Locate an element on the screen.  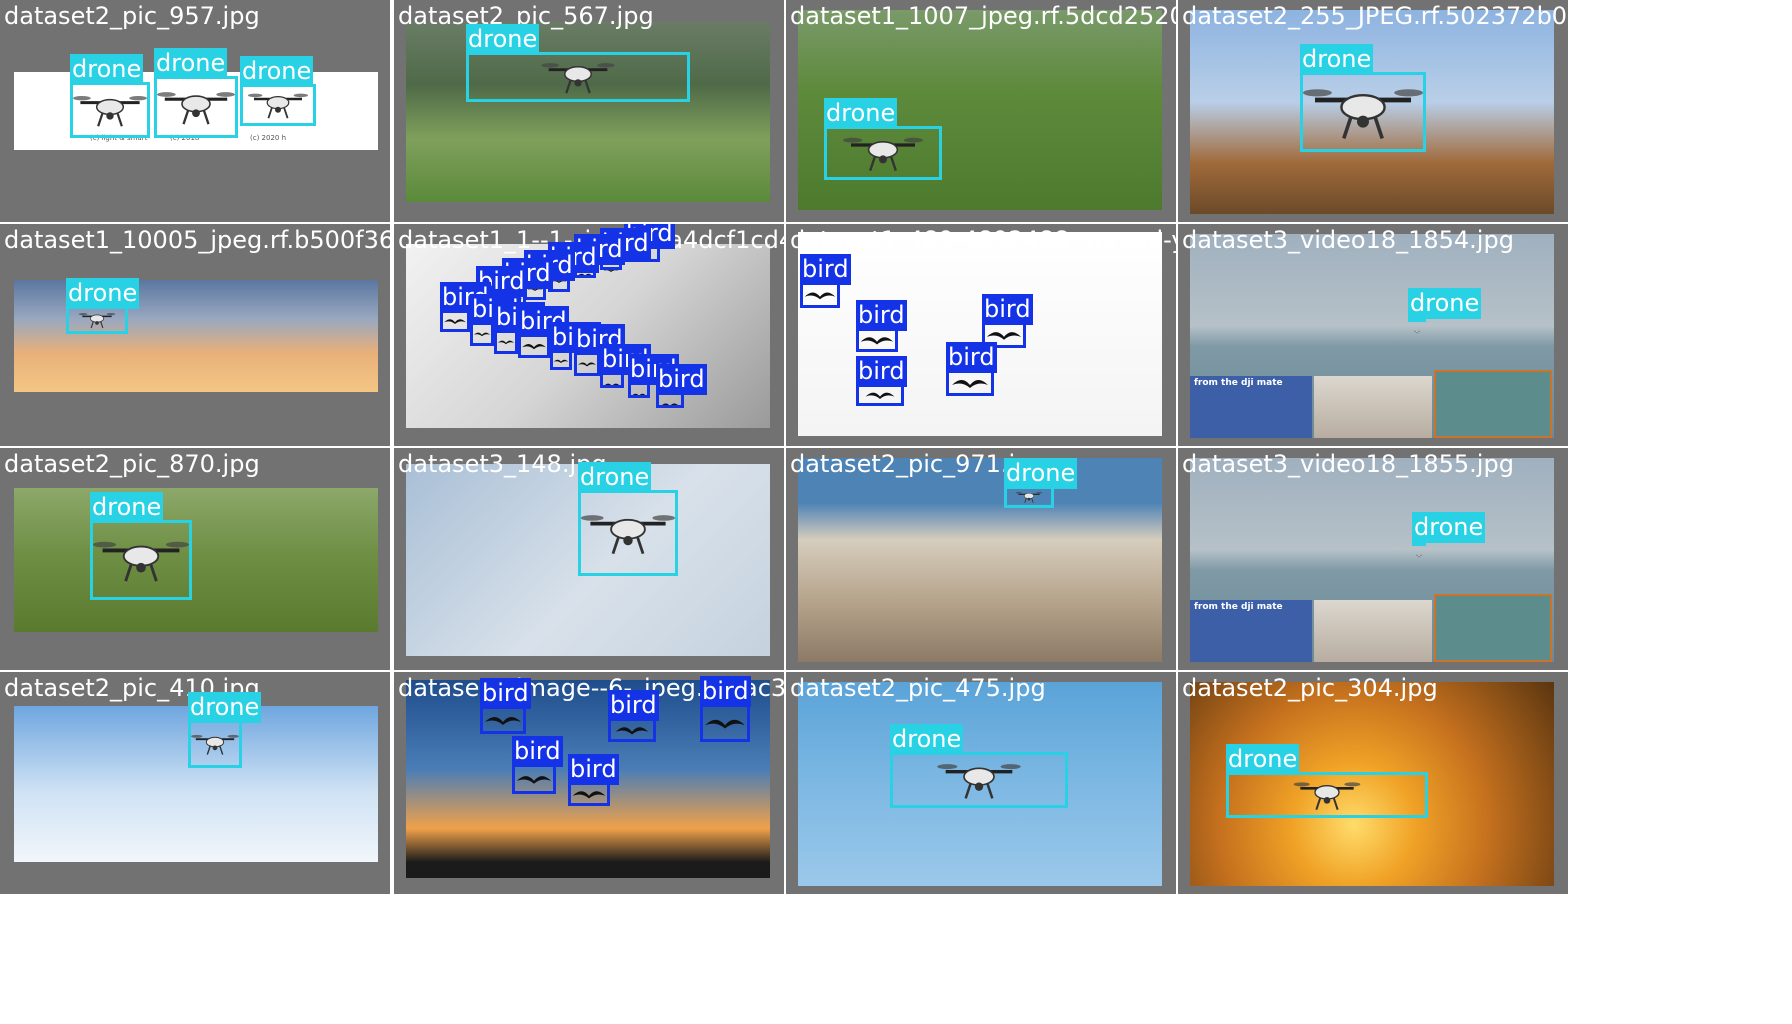
image-filename: dataset1_10005_jpeg.rf.b500f36097a92951 is located at coordinates (197, 240).